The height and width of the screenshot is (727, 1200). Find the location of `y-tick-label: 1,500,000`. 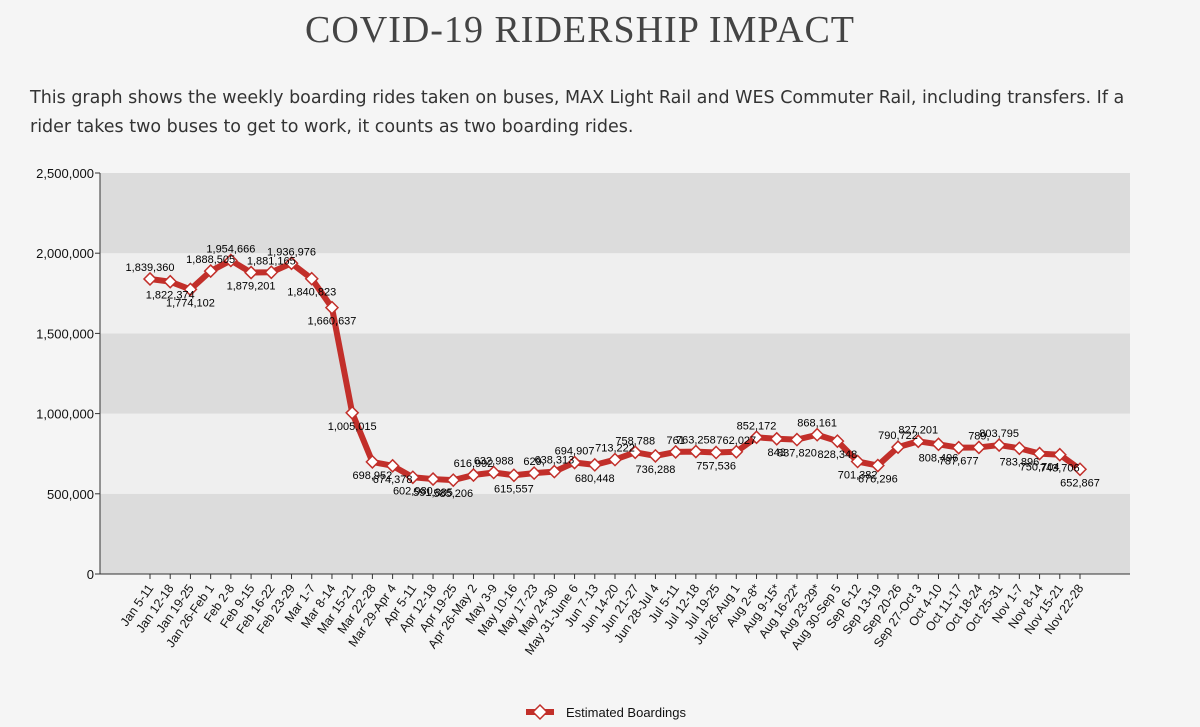

y-tick-label: 1,500,000 is located at coordinates (65, 333).